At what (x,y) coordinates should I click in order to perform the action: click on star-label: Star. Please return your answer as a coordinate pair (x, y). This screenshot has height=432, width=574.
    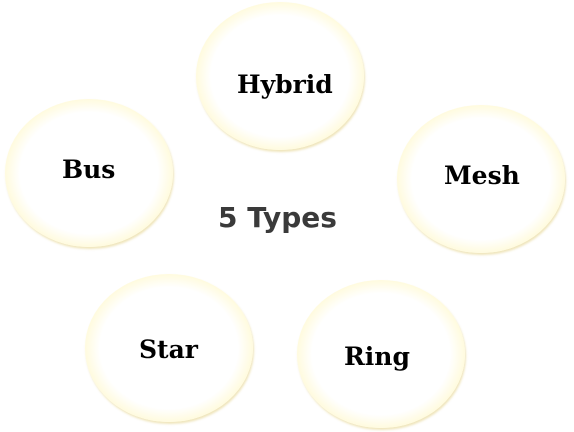
    Looking at the image, I should click on (168, 349).